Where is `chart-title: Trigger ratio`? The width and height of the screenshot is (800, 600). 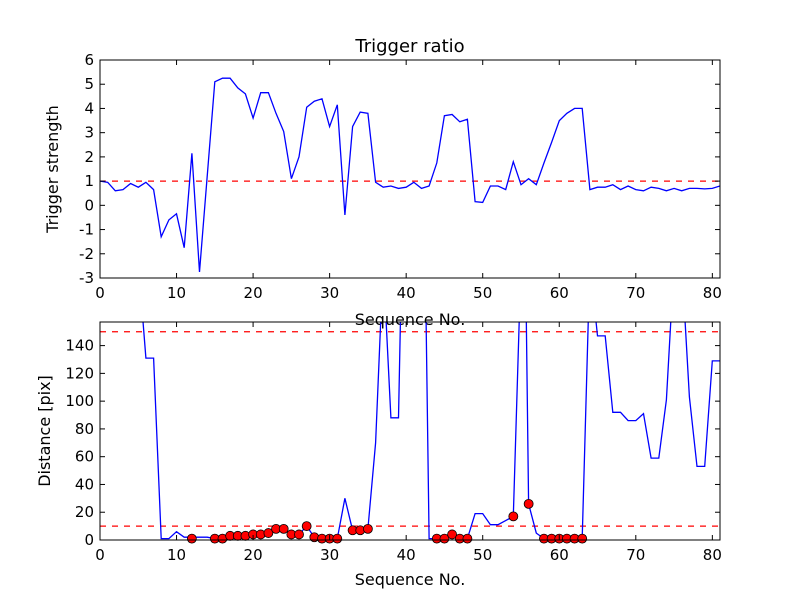
chart-title: Trigger ratio is located at coordinates (409, 46).